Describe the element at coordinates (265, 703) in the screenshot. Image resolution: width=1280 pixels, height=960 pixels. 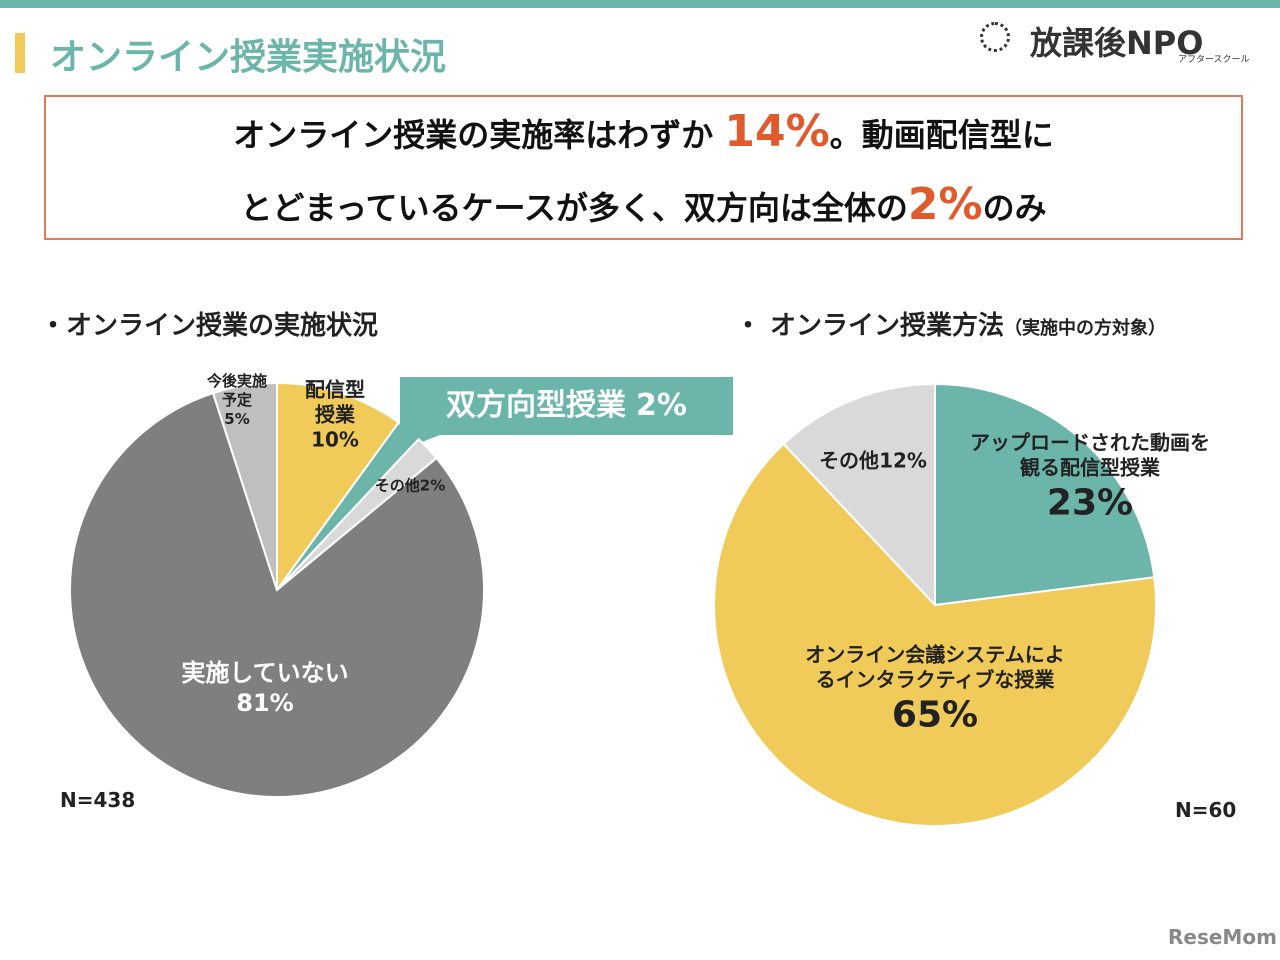
I see `slice-value: 81%` at that location.